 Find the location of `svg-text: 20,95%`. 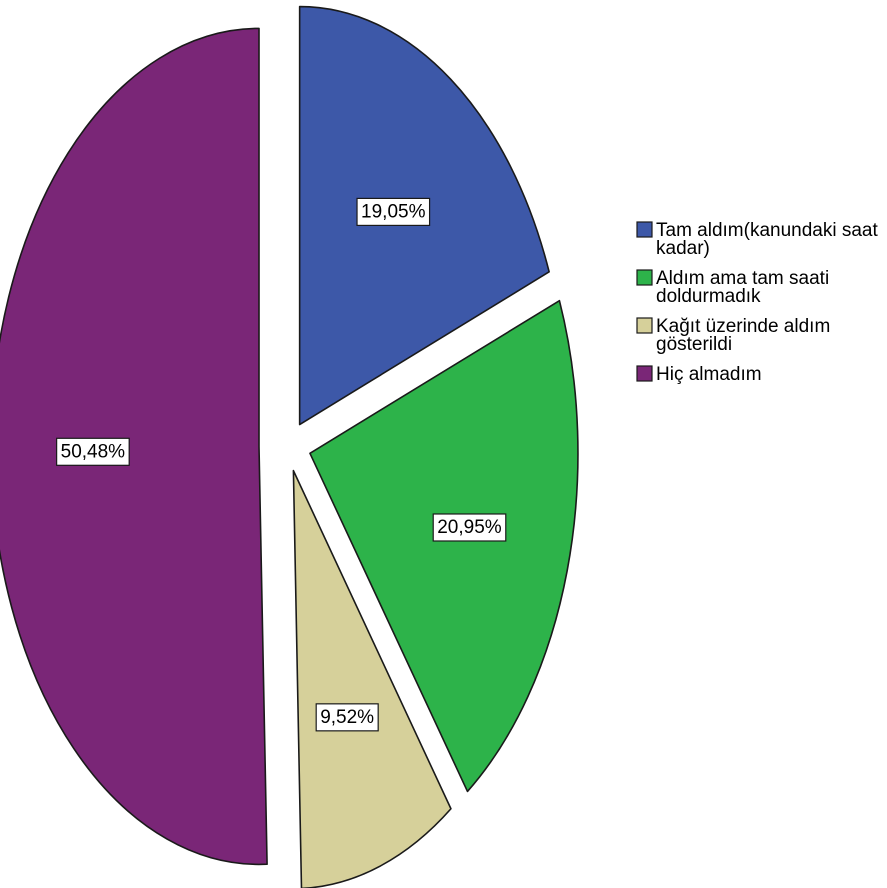

svg-text: 20,95% is located at coordinates (469, 527).